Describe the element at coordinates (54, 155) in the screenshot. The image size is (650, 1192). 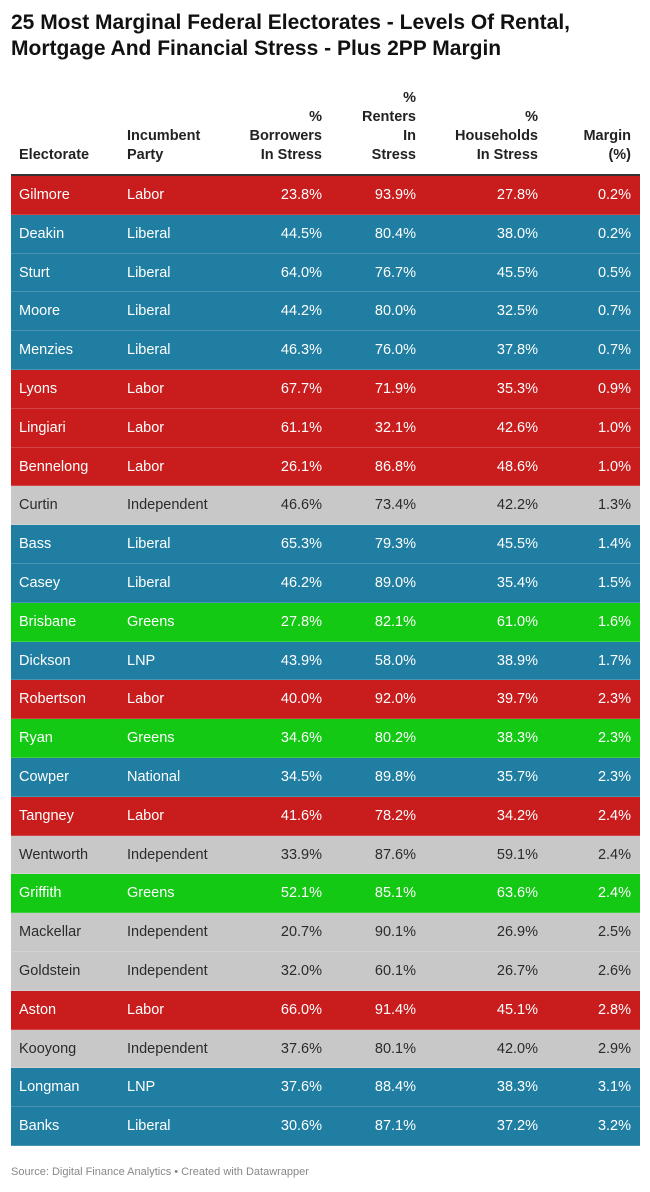
I see `header-electorate: Electorate` at that location.